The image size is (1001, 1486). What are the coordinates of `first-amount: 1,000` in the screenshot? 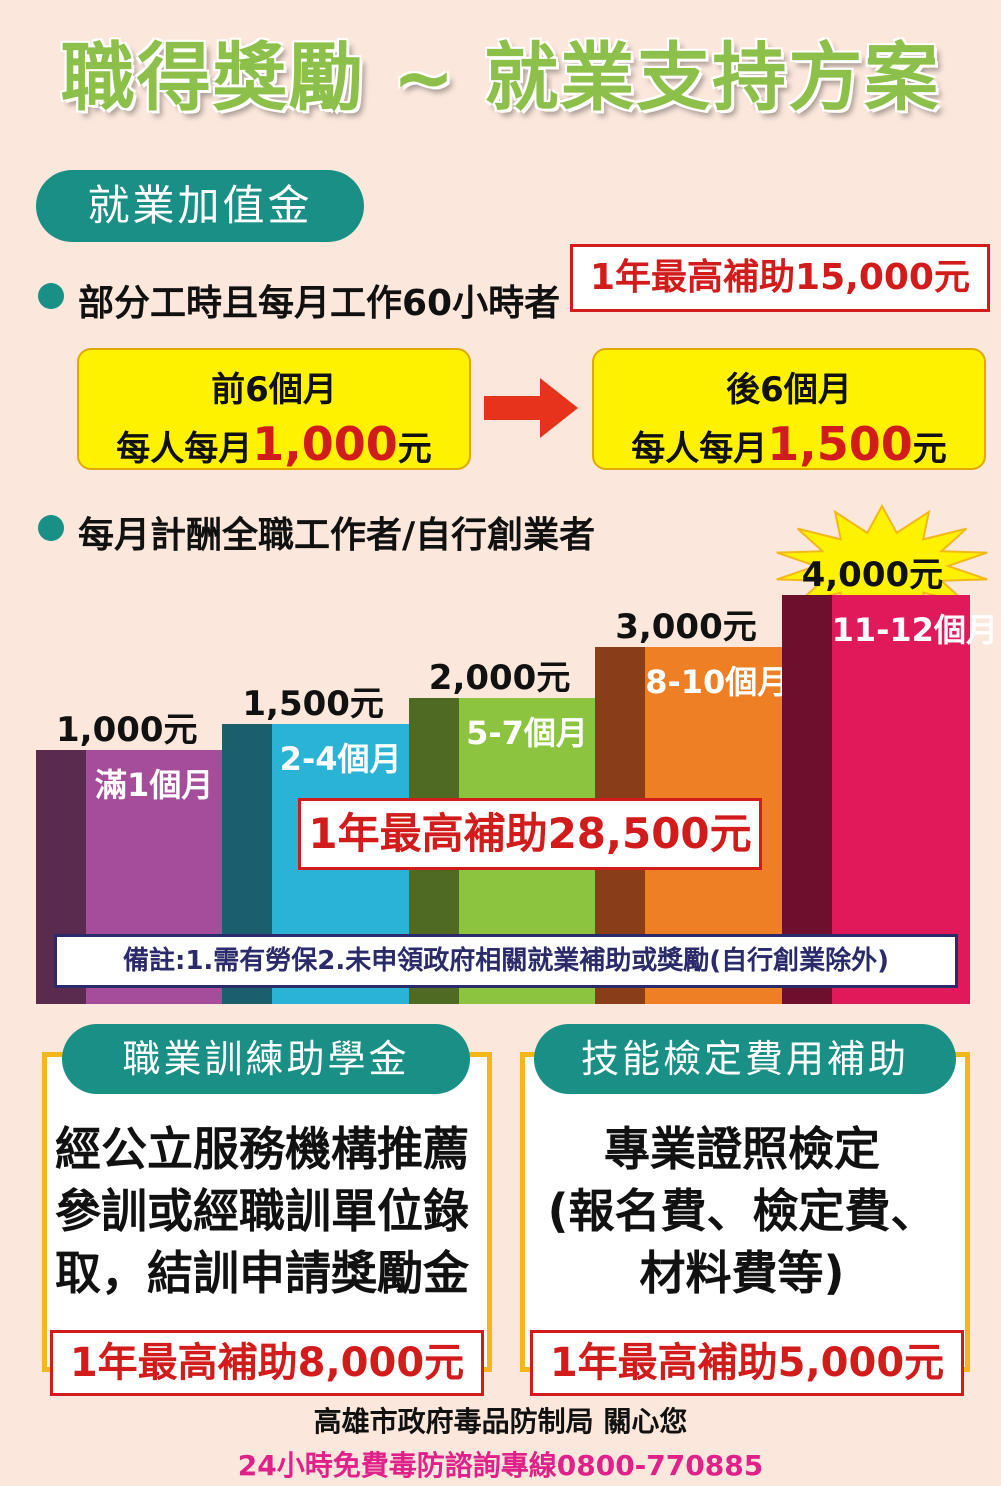 It's located at (325, 444).